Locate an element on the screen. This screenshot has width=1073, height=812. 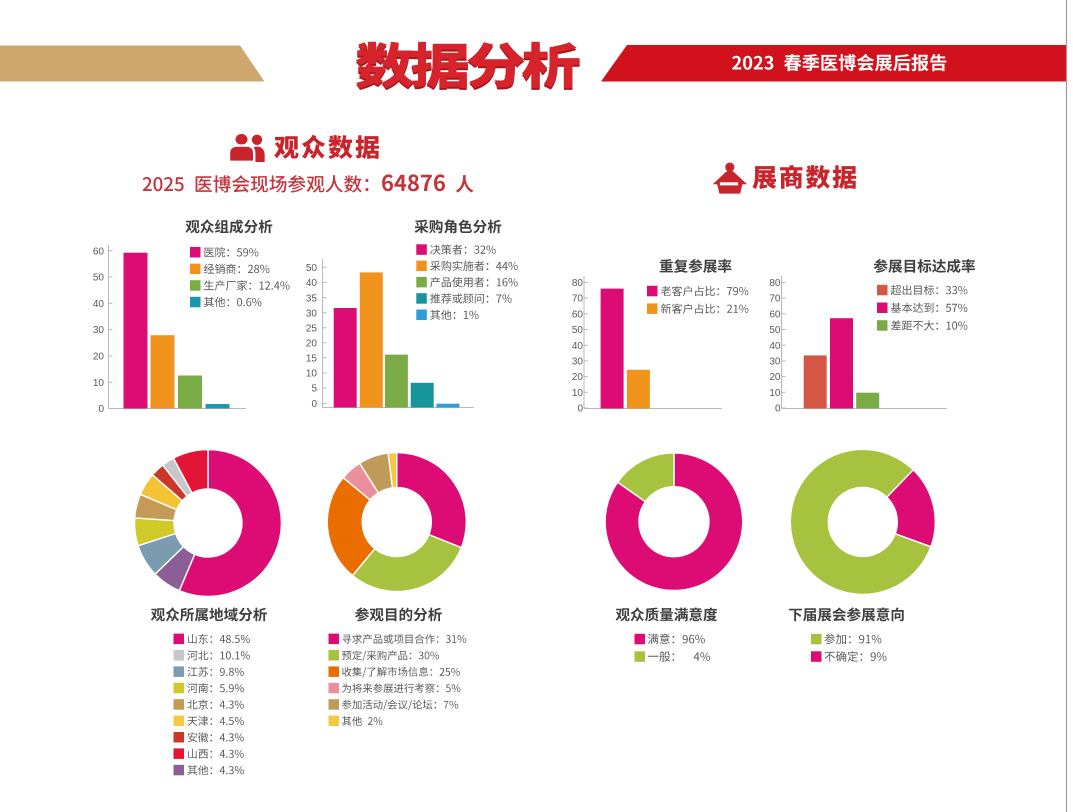
svg-text: 15 is located at coordinates (312, 358).